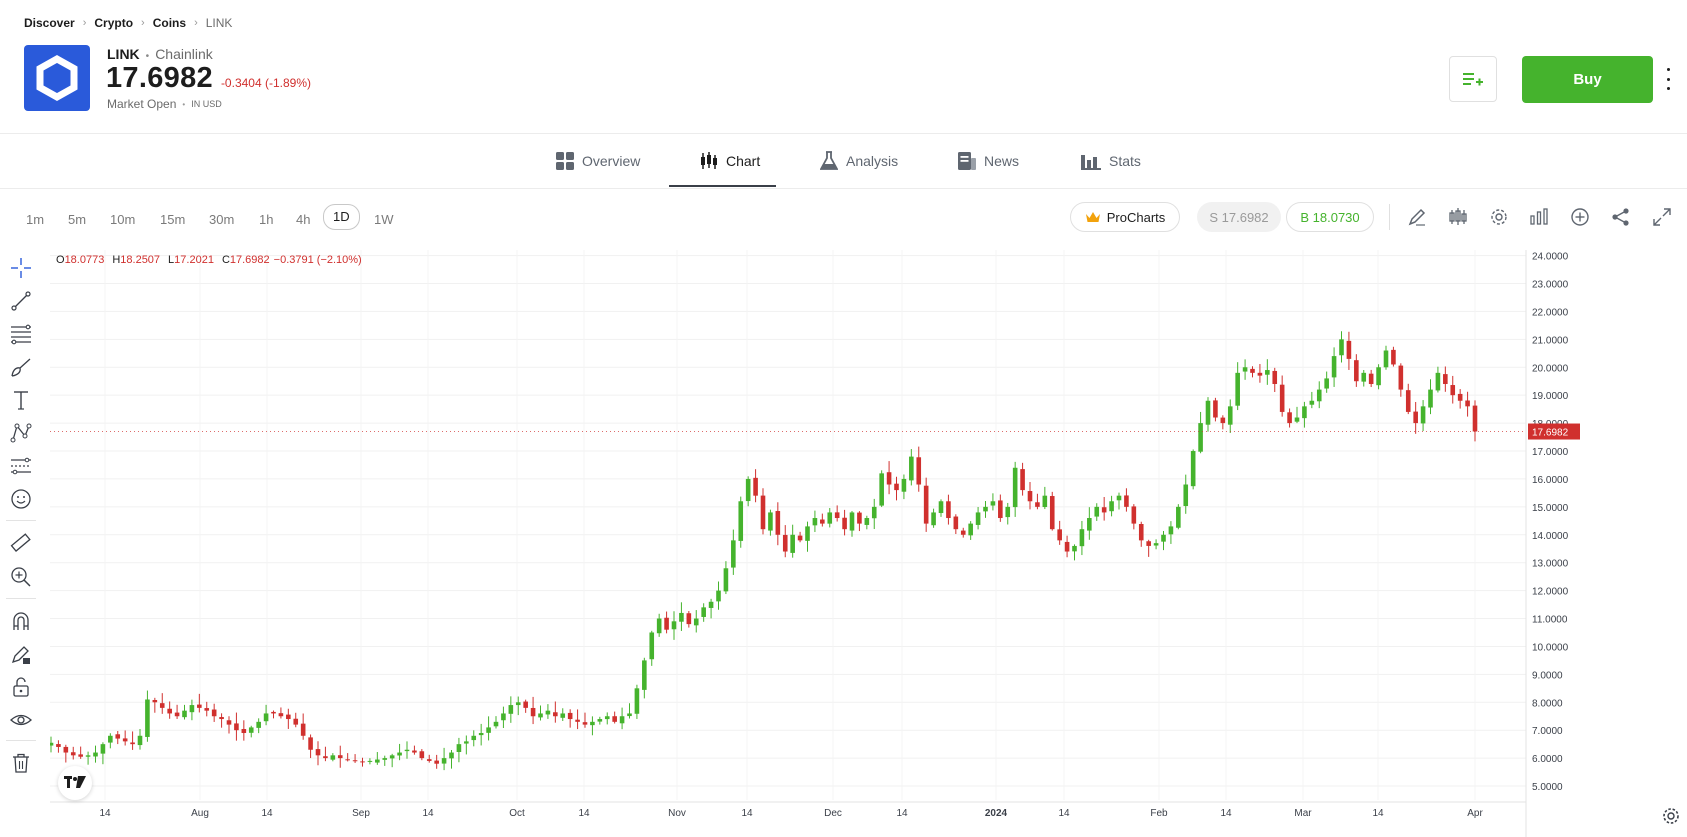  What do you see at coordinates (21, 301) in the screenshot?
I see `trend-line-icon` at bounding box center [21, 301].